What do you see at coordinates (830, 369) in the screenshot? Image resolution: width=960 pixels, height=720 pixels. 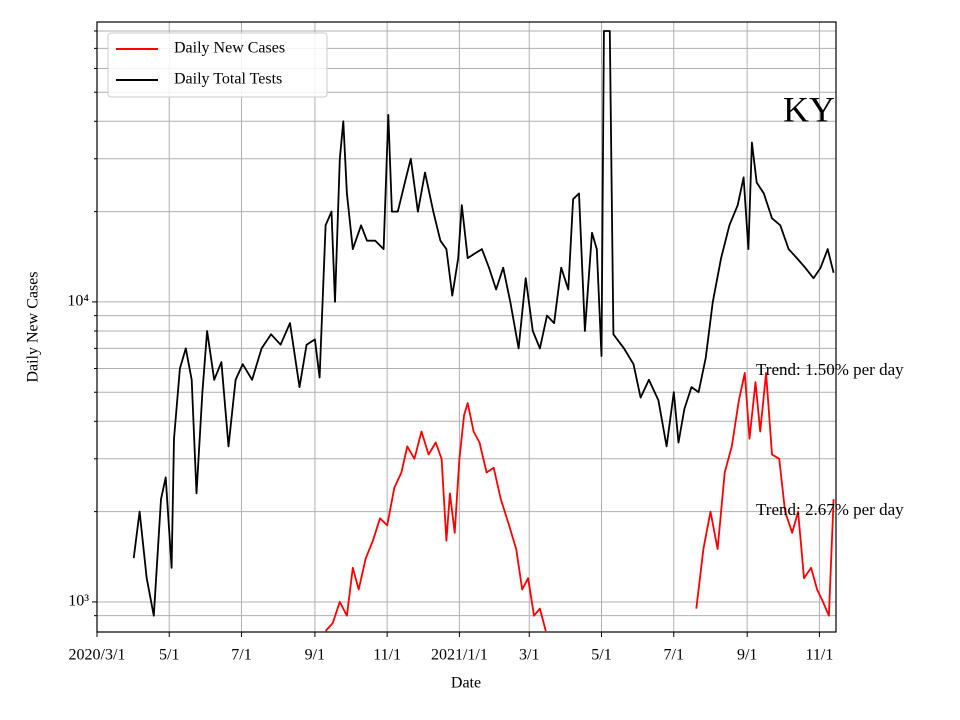 I see `annotation: Trend: 1.50% per day` at bounding box center [830, 369].